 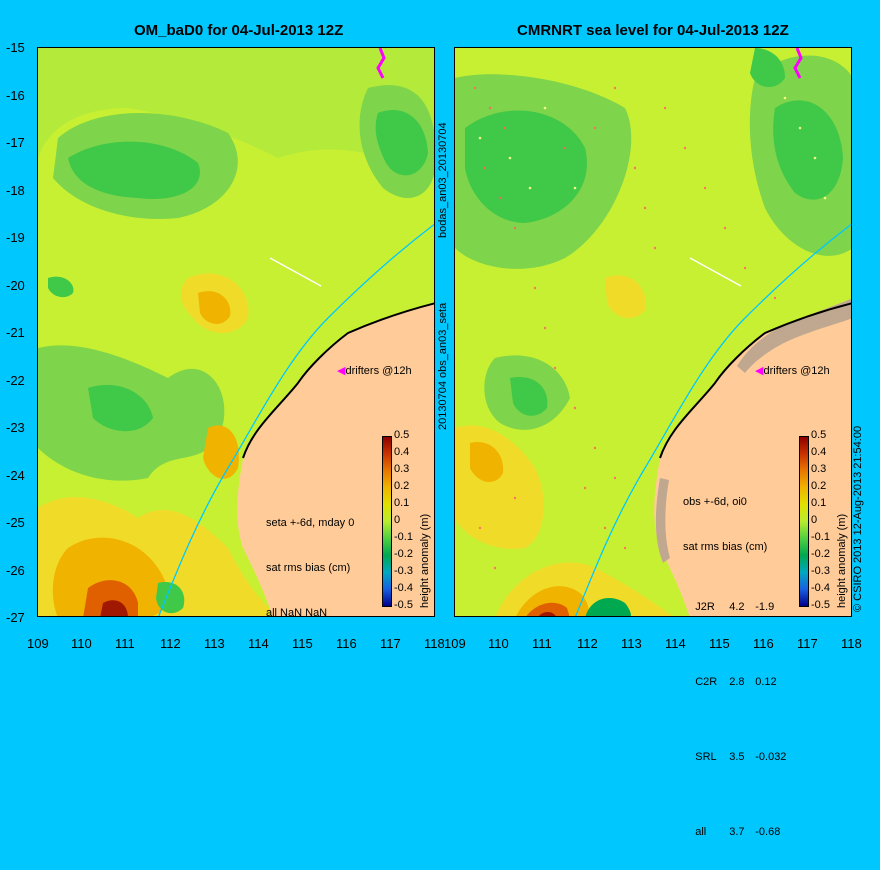 I want to click on y-tick: -21, so click(x=15, y=332).